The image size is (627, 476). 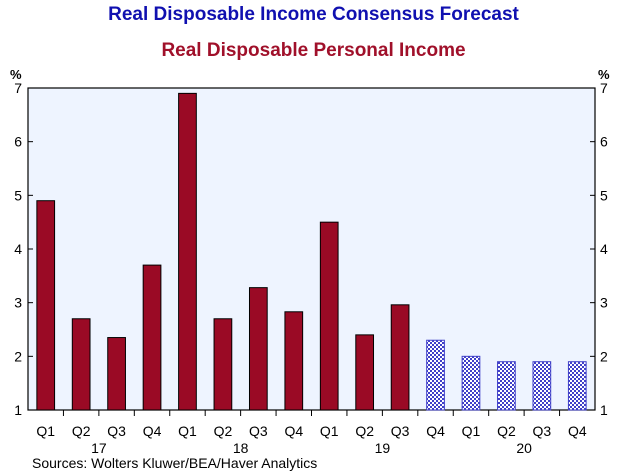 What do you see at coordinates (241, 448) in the screenshot?
I see `year-label: 18` at bounding box center [241, 448].